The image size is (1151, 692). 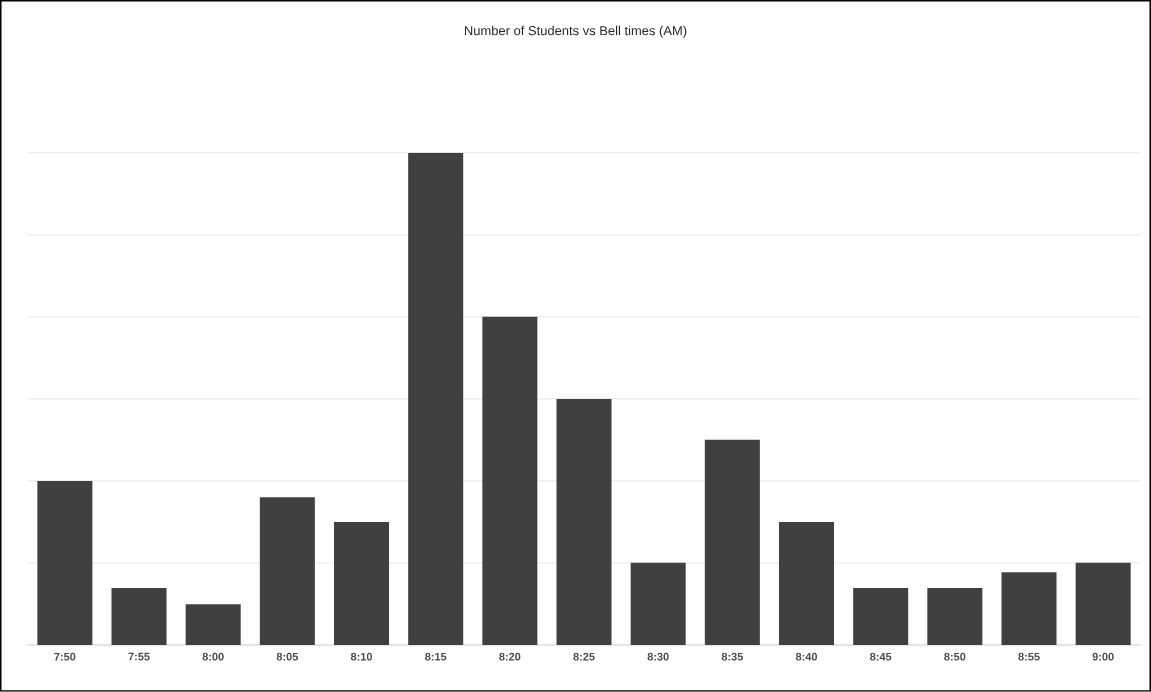 I want to click on x-tick-label: 8:40, so click(x=806, y=656).